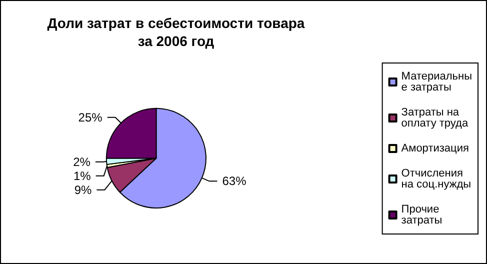  I want to click on legend-label: Отчисления на соц.нужды, so click(436, 179).